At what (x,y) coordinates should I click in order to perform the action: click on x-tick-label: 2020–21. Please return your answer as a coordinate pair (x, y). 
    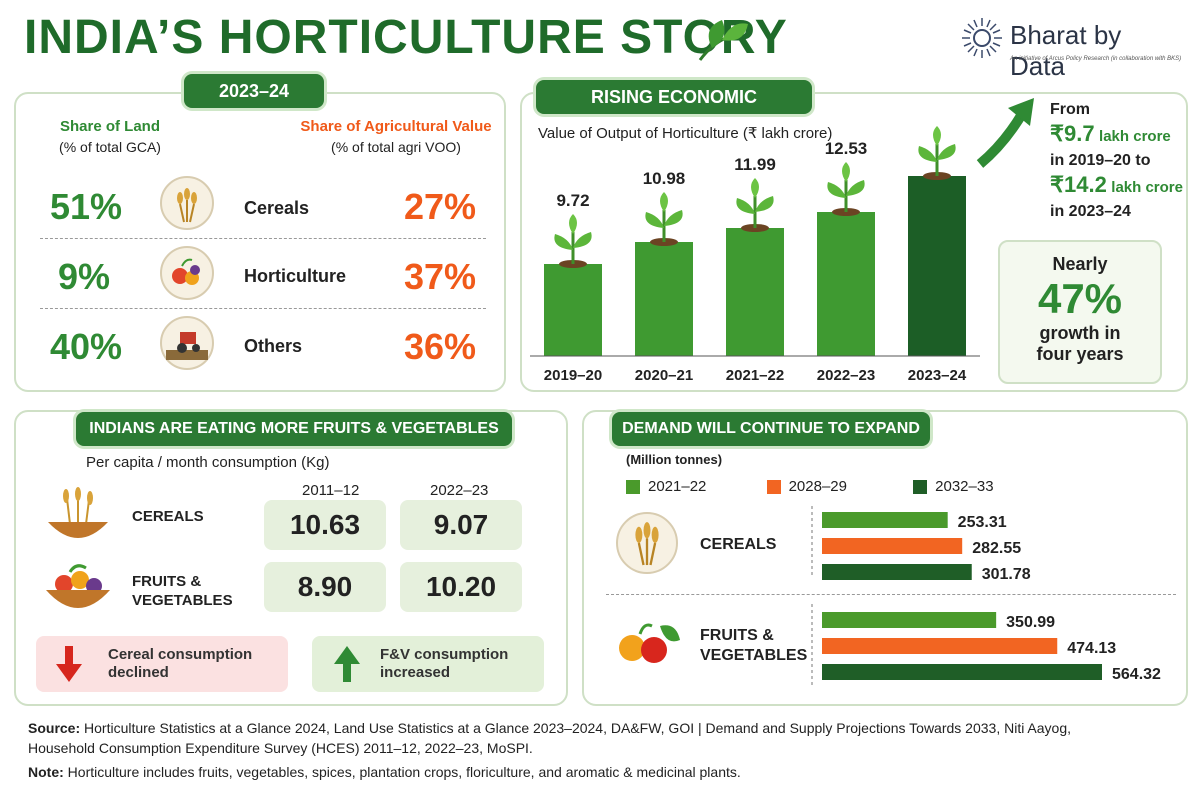
    Looking at the image, I should click on (664, 375).